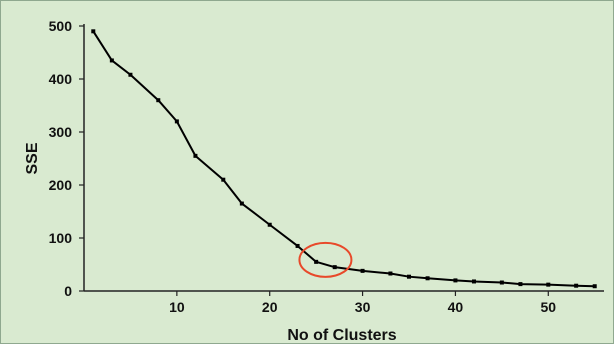 This screenshot has width=616, height=347. What do you see at coordinates (61, 26) in the screenshot?
I see `y-tick-label: 500` at bounding box center [61, 26].